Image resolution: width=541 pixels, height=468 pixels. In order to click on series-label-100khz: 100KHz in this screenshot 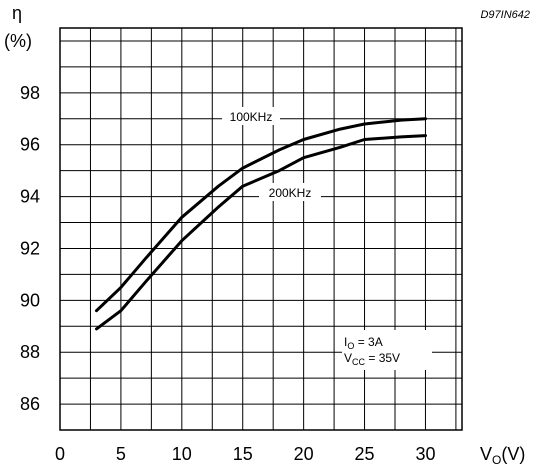, I will do `click(251, 117)`.